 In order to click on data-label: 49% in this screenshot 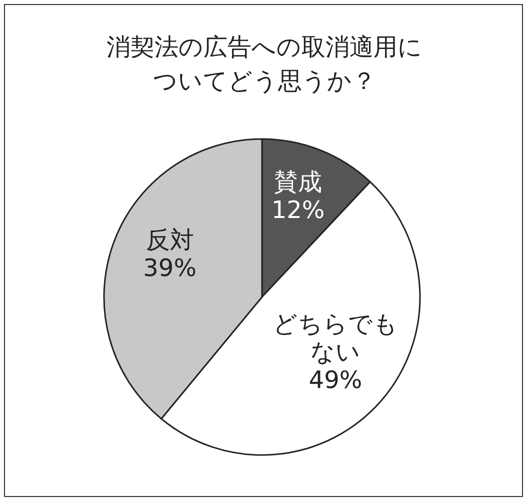, I will do `click(336, 380)`.